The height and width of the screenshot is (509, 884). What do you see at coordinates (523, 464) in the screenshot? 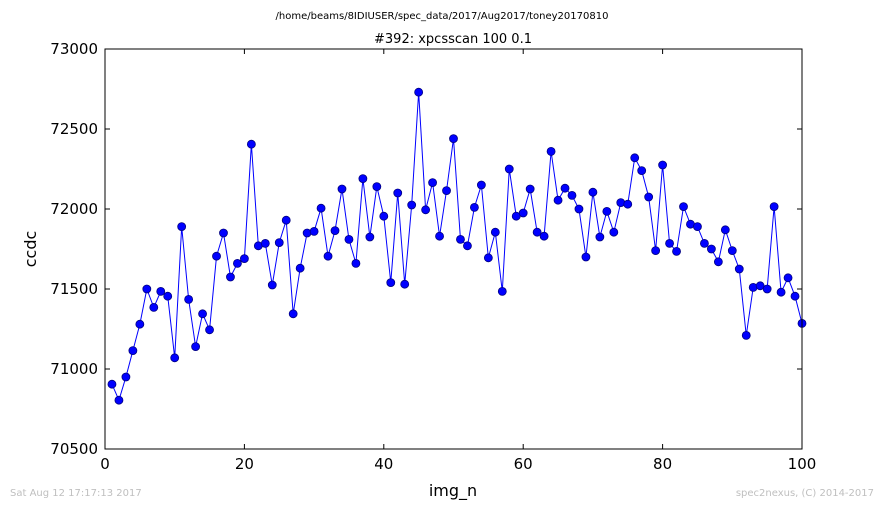
I see `x-tick-label: 60` at bounding box center [523, 464].